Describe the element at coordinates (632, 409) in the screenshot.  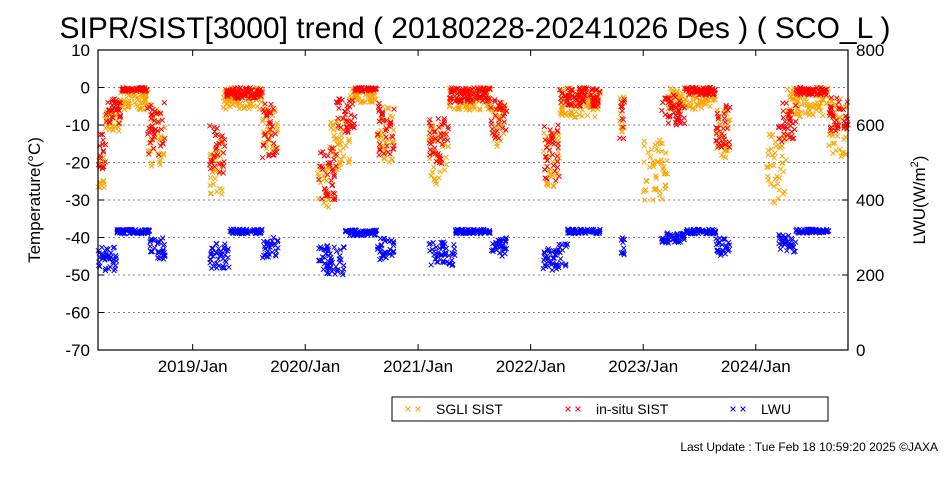
I see `legend-label: in-situ SIST` at that location.